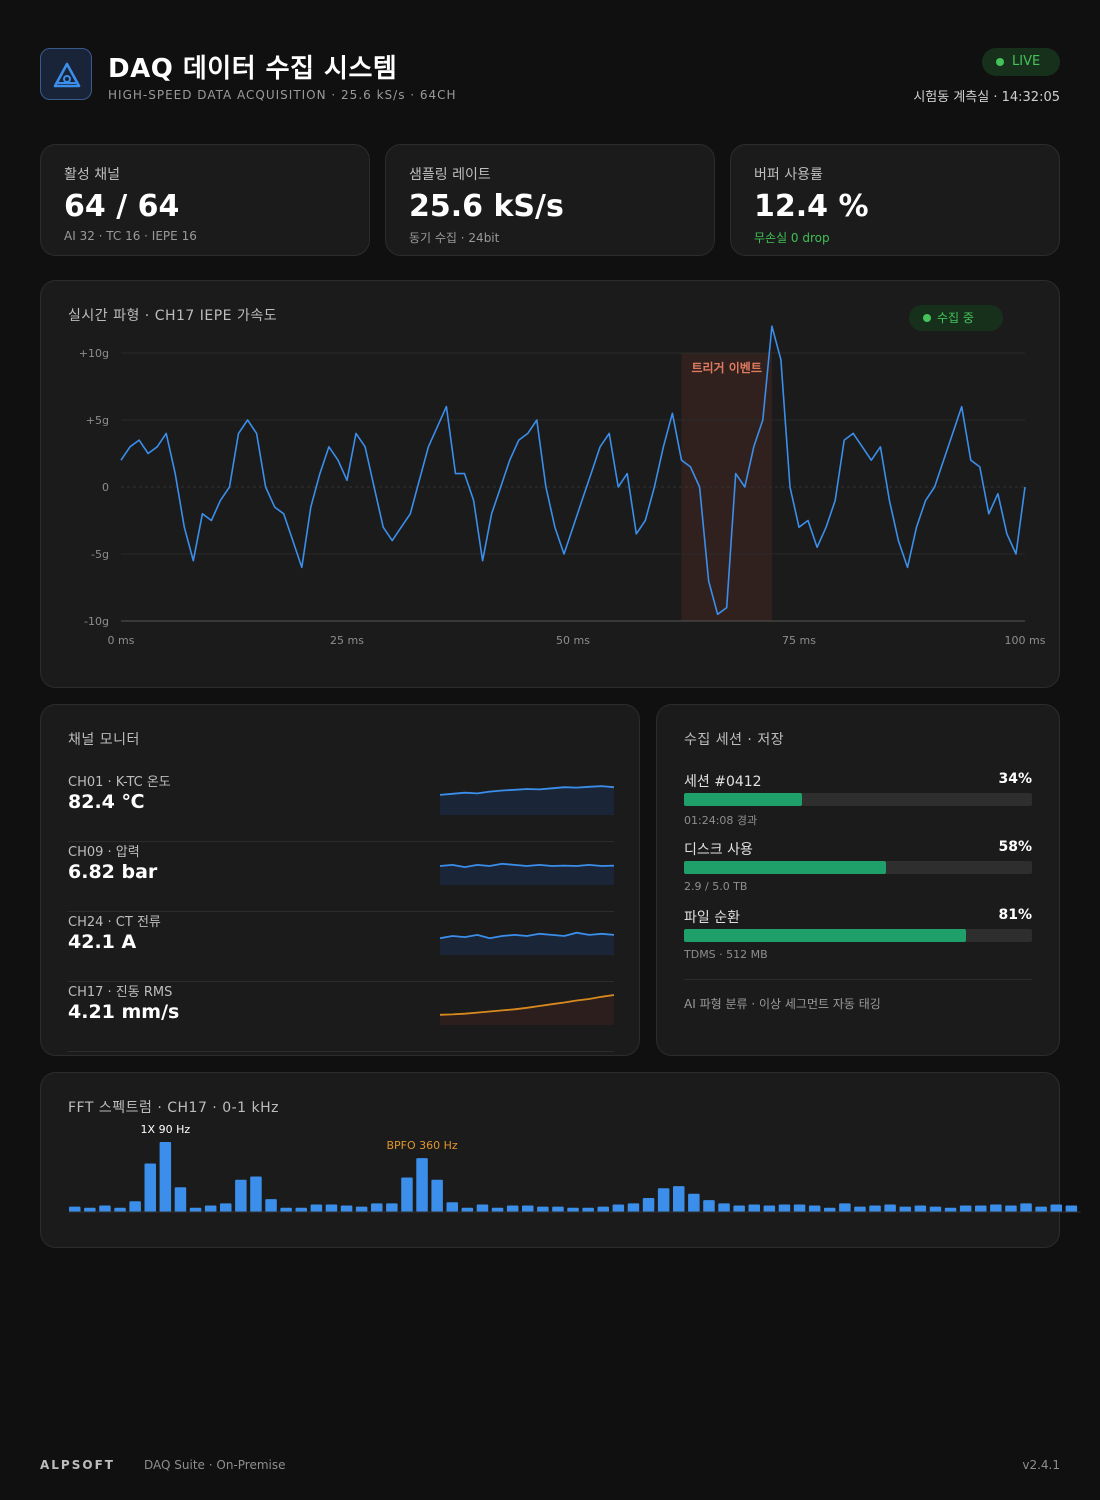 The height and width of the screenshot is (1500, 1100). What do you see at coordinates (114, 922) in the screenshot?
I see `channel-name: CH24 · CT 전류` at bounding box center [114, 922].